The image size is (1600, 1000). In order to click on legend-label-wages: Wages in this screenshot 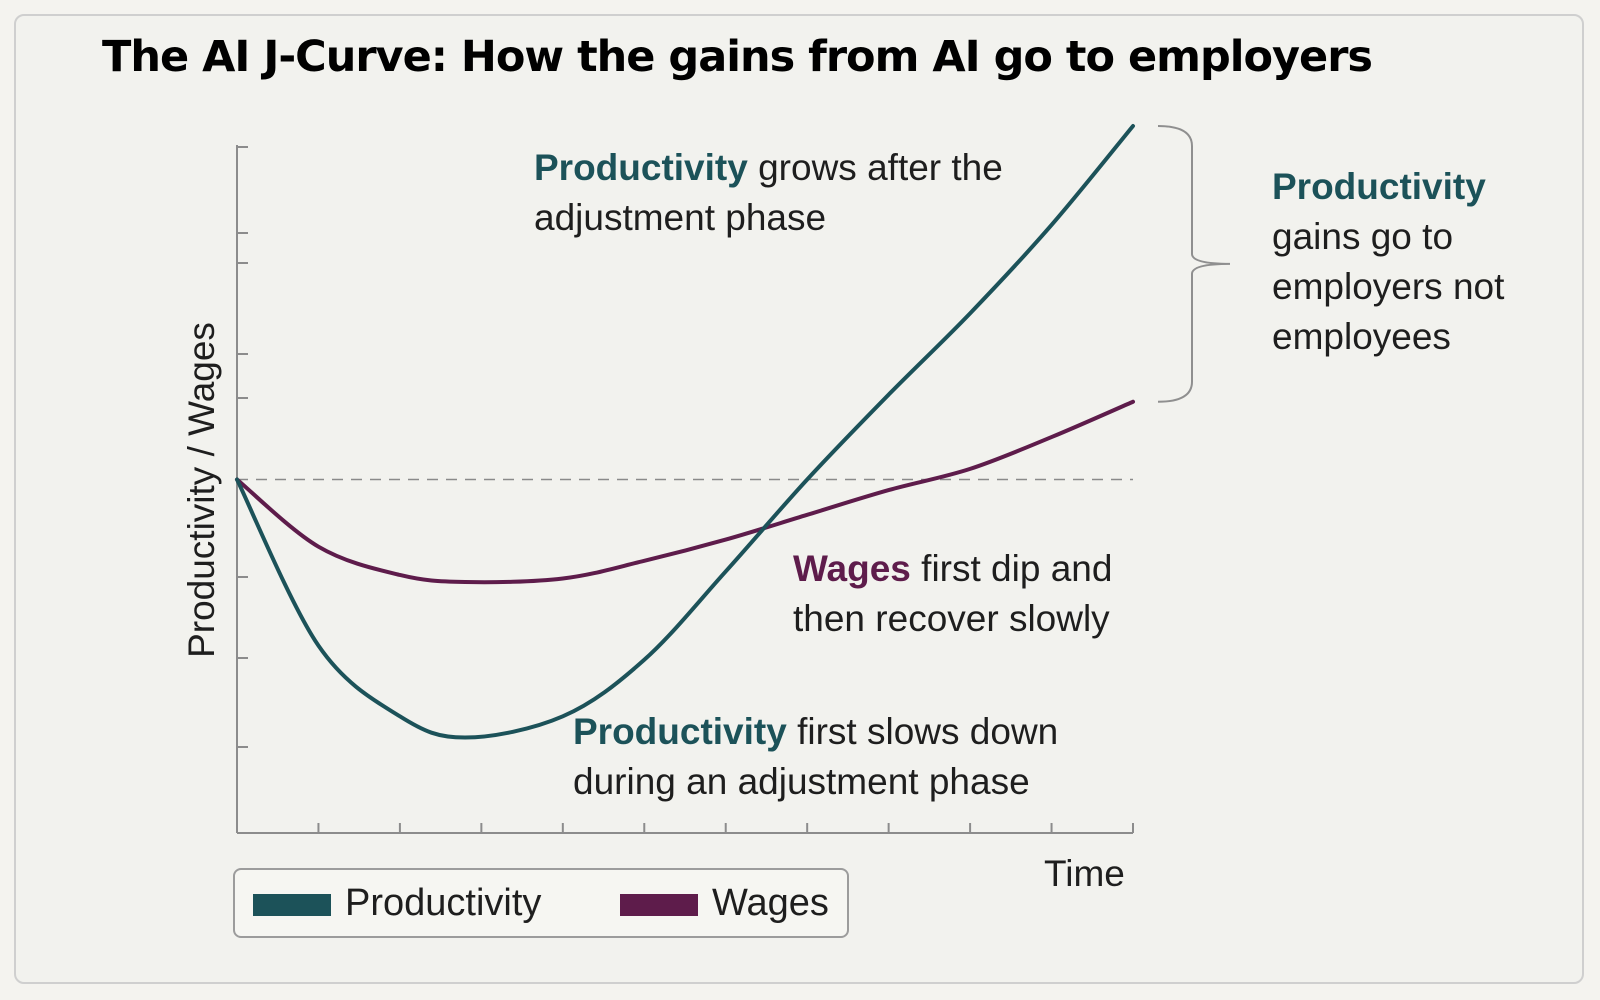, I will do `click(770, 903)`.